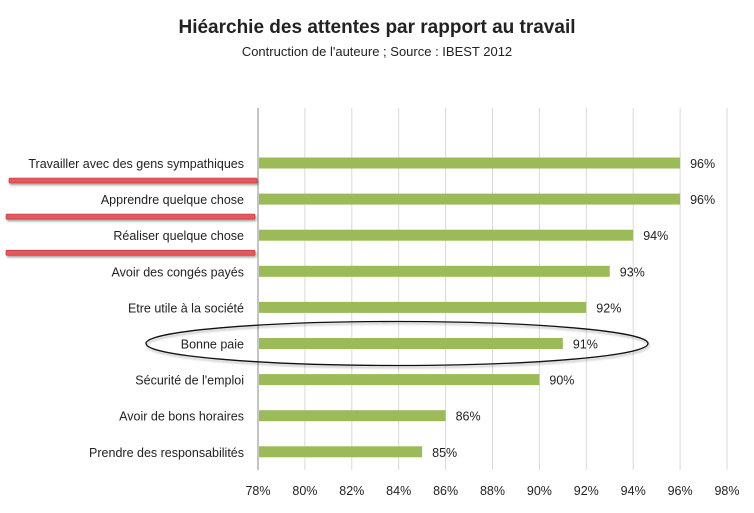 The width and height of the screenshot is (754, 513). What do you see at coordinates (257, 491) in the screenshot?
I see `x-tick-label: 78%` at bounding box center [257, 491].